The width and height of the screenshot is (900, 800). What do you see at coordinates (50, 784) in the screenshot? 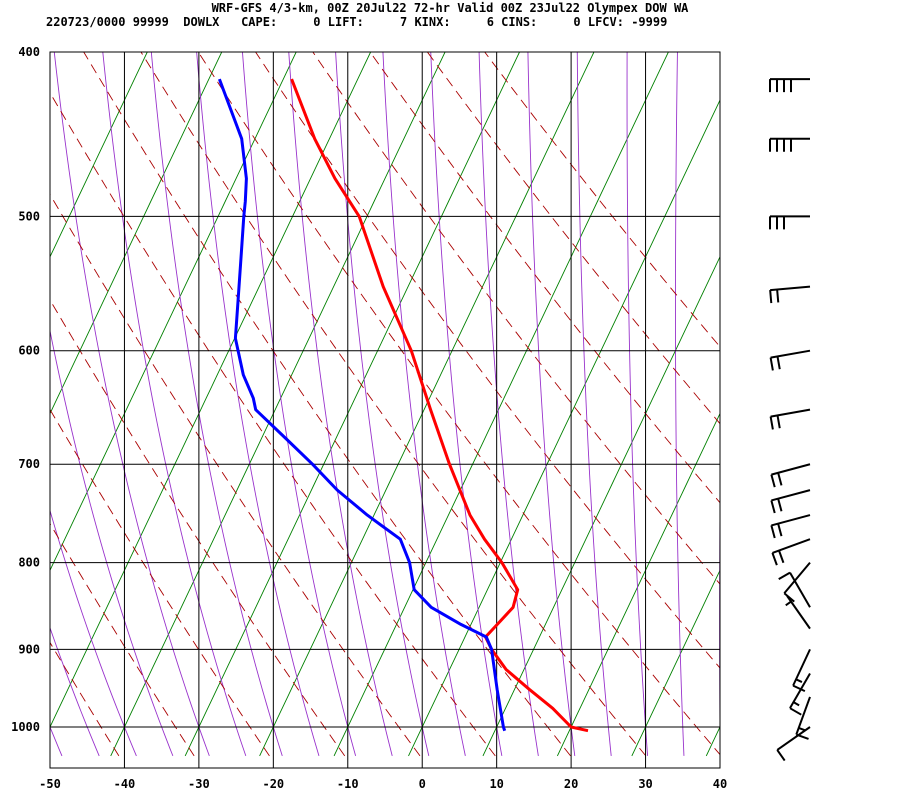
I see `temperature-tick-label: -50` at bounding box center [50, 784].